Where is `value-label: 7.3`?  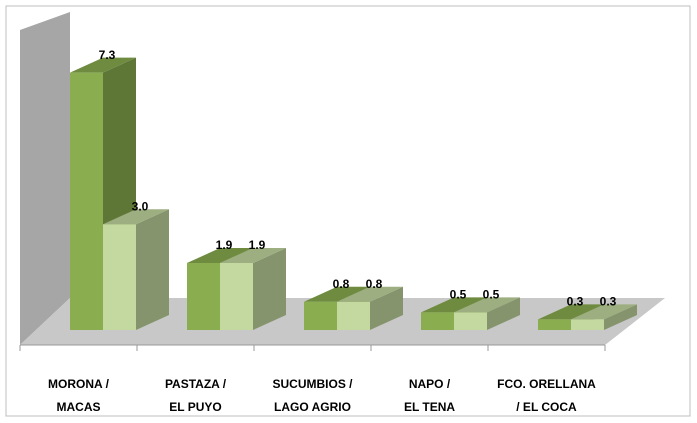
value-label: 7.3 is located at coordinates (107, 55).